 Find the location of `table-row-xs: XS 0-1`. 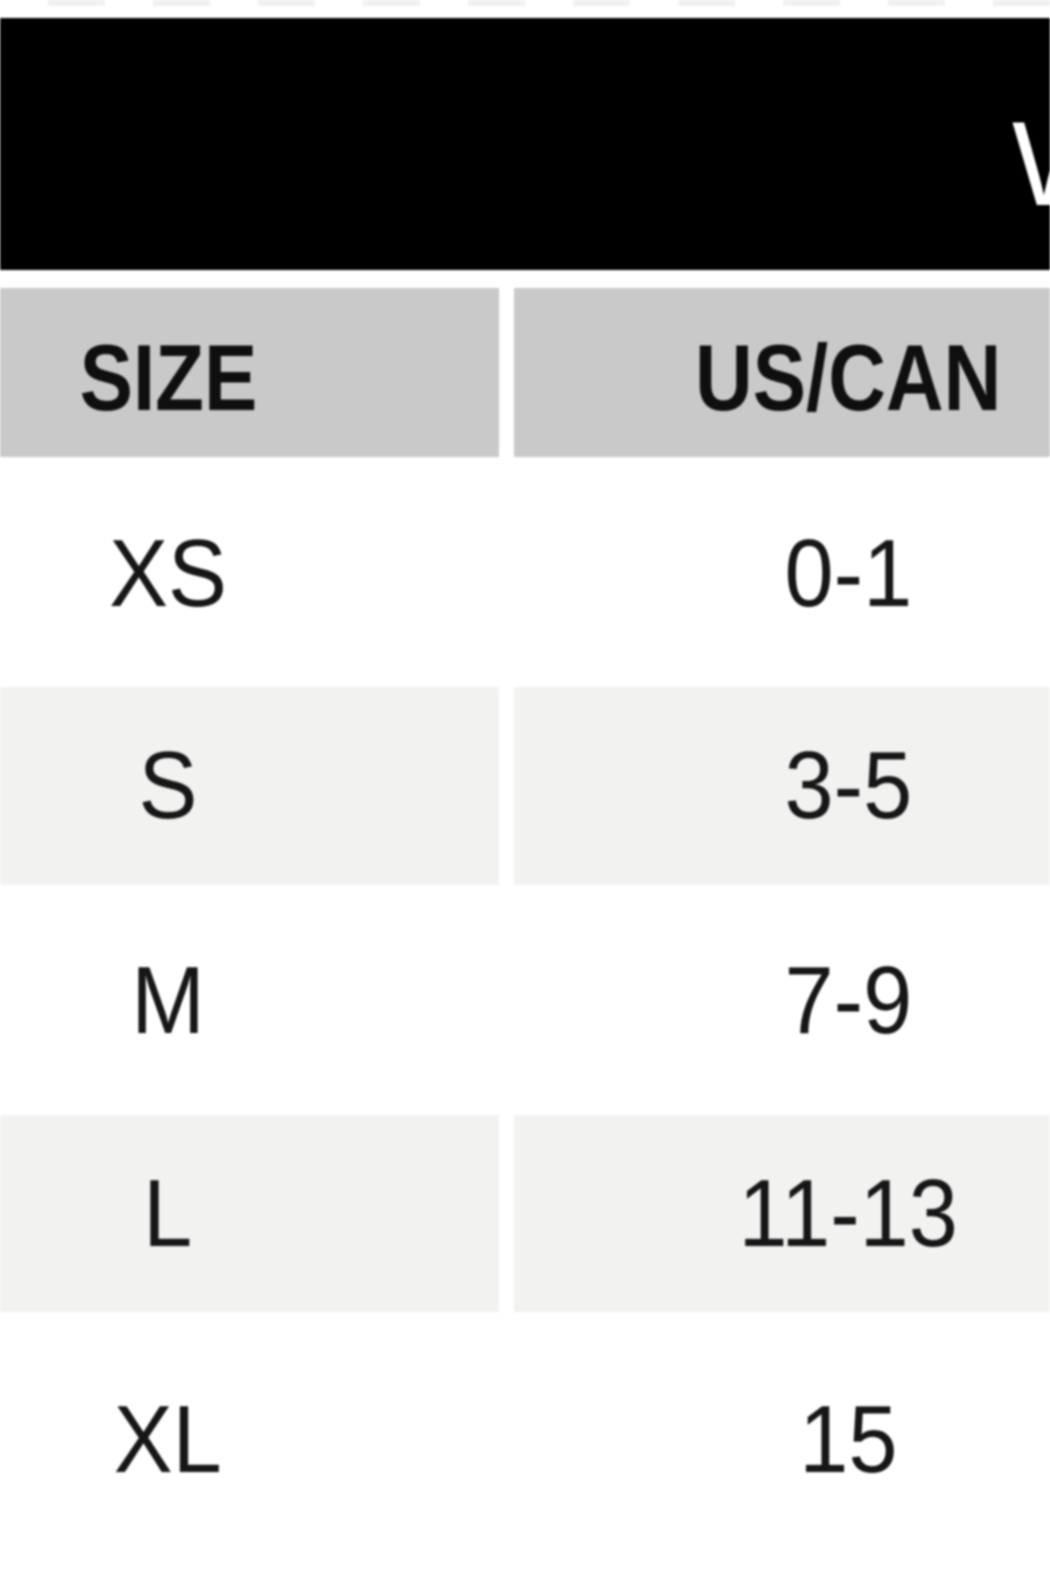

table-row-xs: XS 0-1 is located at coordinates (525, 574).